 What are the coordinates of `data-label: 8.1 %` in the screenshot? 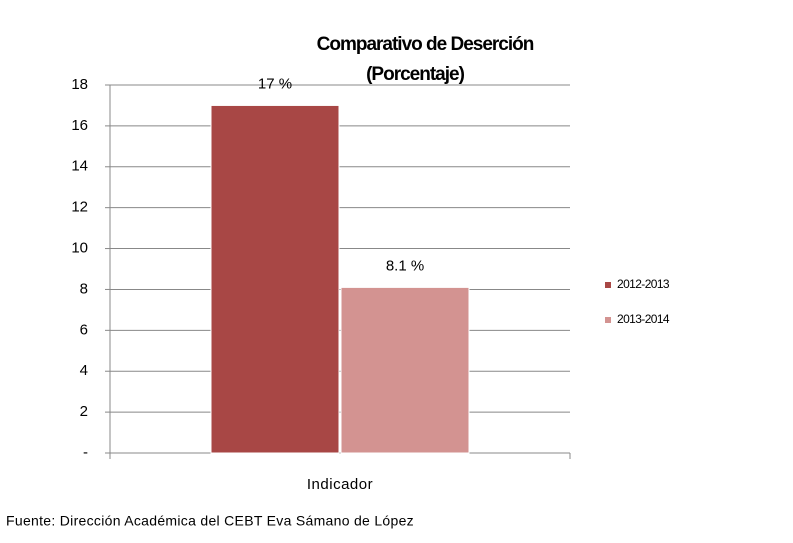 It's located at (405, 265).